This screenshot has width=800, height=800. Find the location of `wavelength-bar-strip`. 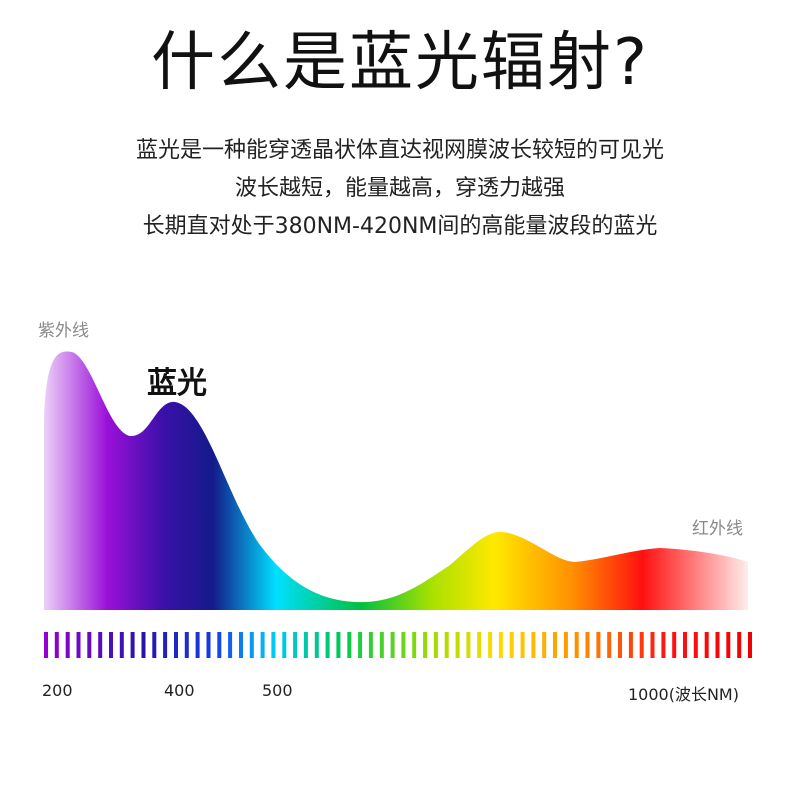

wavelength-bar-strip is located at coordinates (398, 645).